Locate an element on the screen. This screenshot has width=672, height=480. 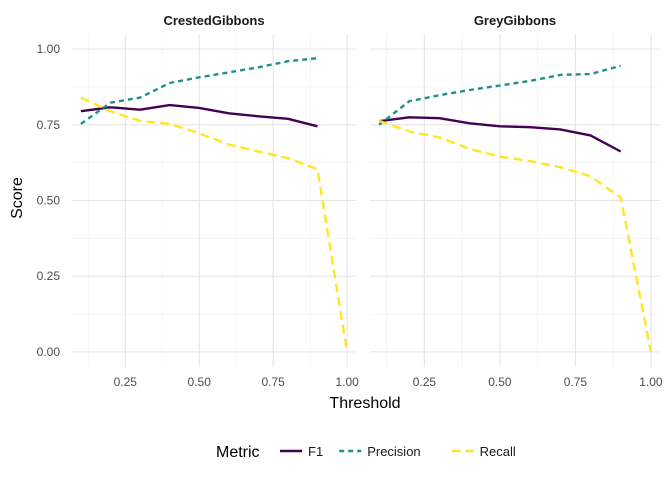
y-axis-title: Score is located at coordinates (17, 198).